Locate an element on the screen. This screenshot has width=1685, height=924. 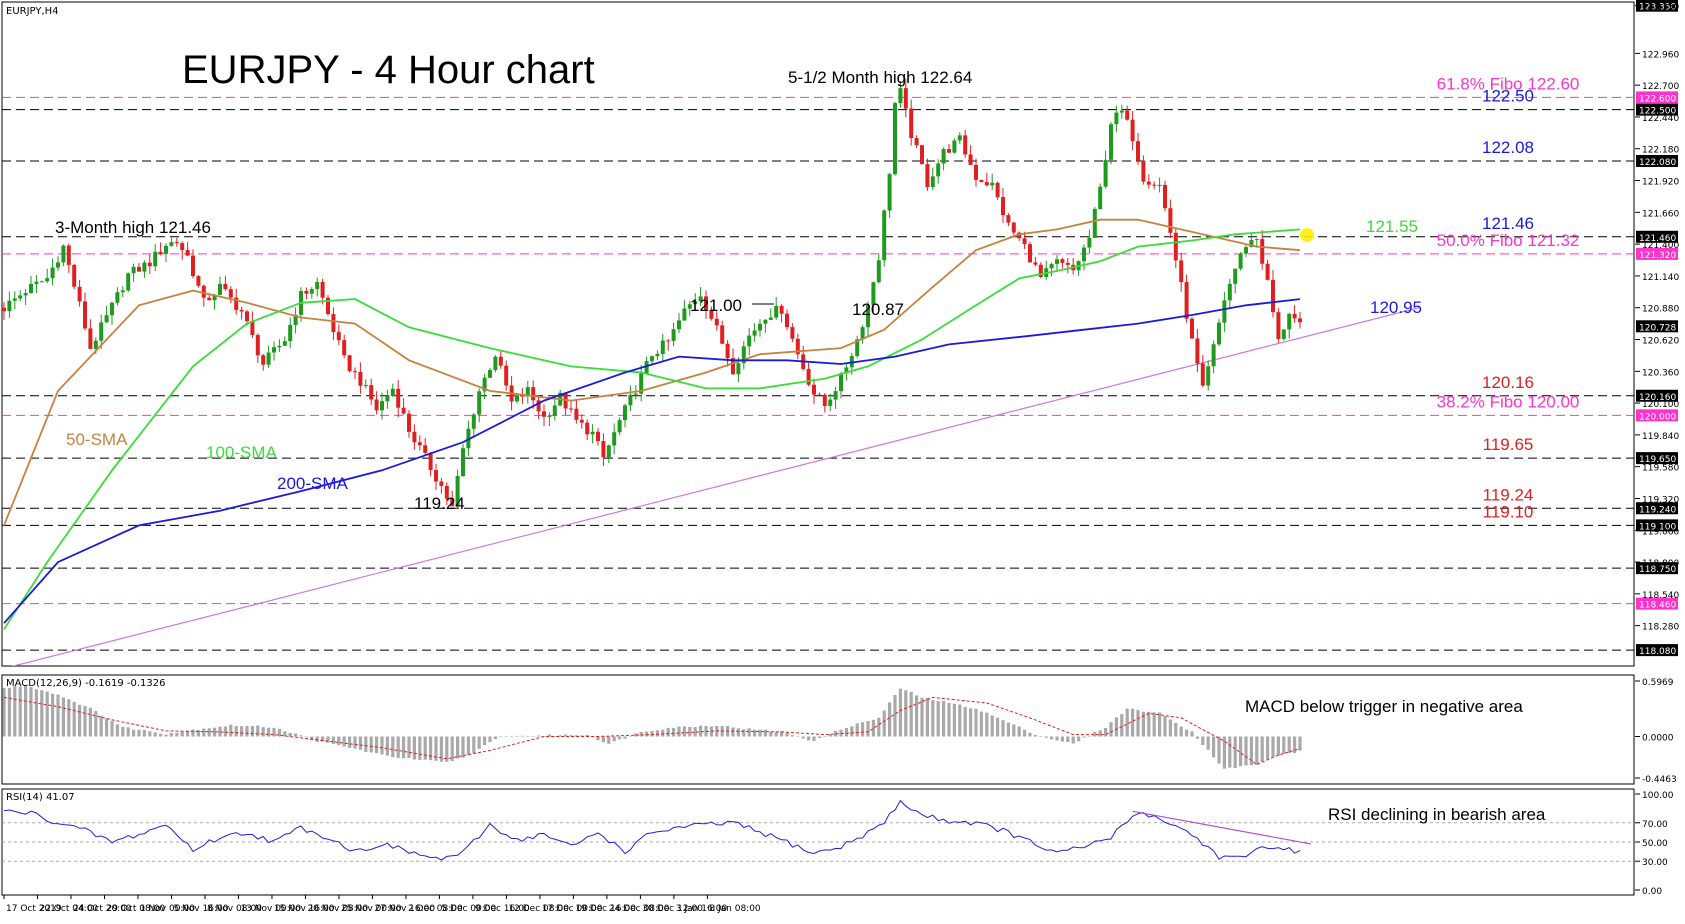
time-axis-label: 12 Dec 08:00 is located at coordinates (538, 909).